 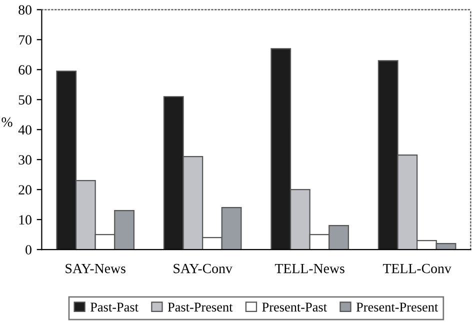 What do you see at coordinates (25, 10) in the screenshot?
I see `y-tick-label: 80` at bounding box center [25, 10].